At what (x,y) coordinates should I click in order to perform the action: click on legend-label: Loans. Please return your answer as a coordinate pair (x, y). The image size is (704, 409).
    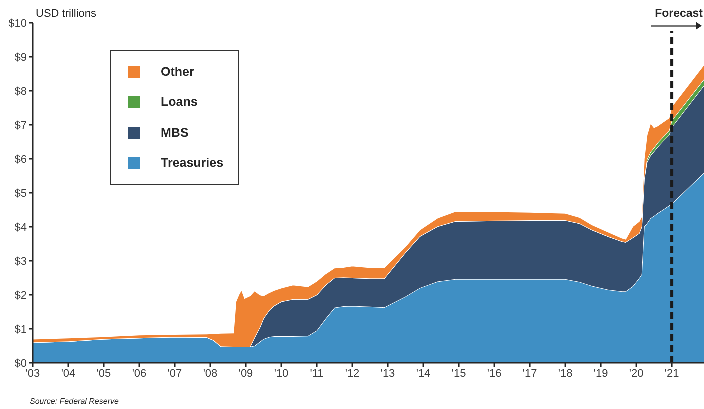
    Looking at the image, I should click on (179, 102).